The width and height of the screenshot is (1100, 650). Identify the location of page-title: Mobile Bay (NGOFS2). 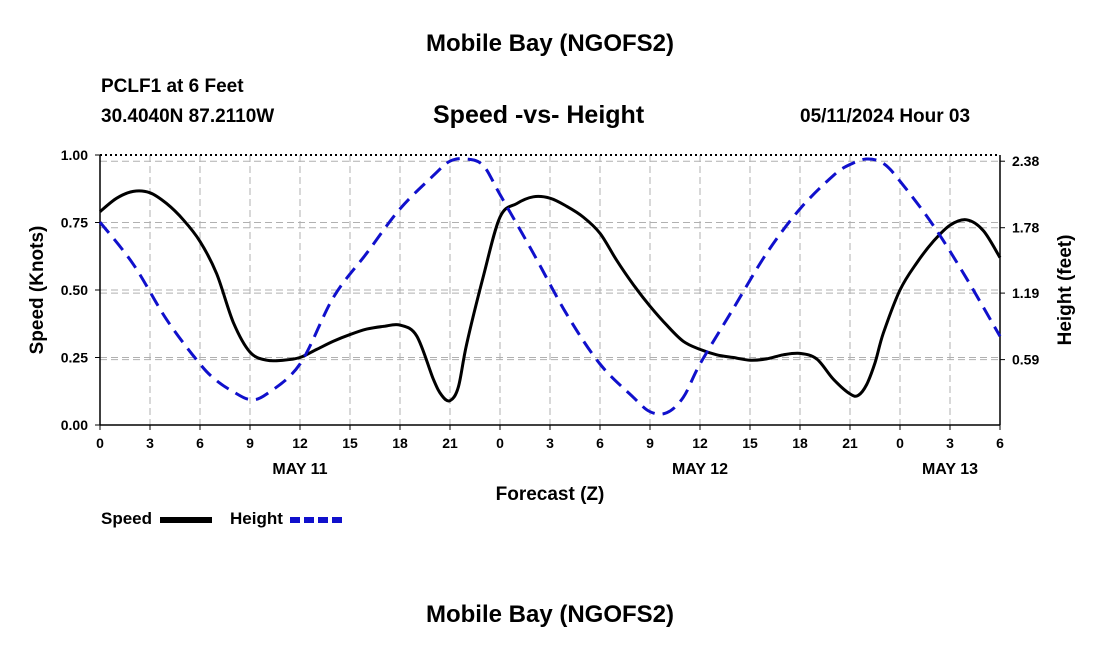
(550, 43).